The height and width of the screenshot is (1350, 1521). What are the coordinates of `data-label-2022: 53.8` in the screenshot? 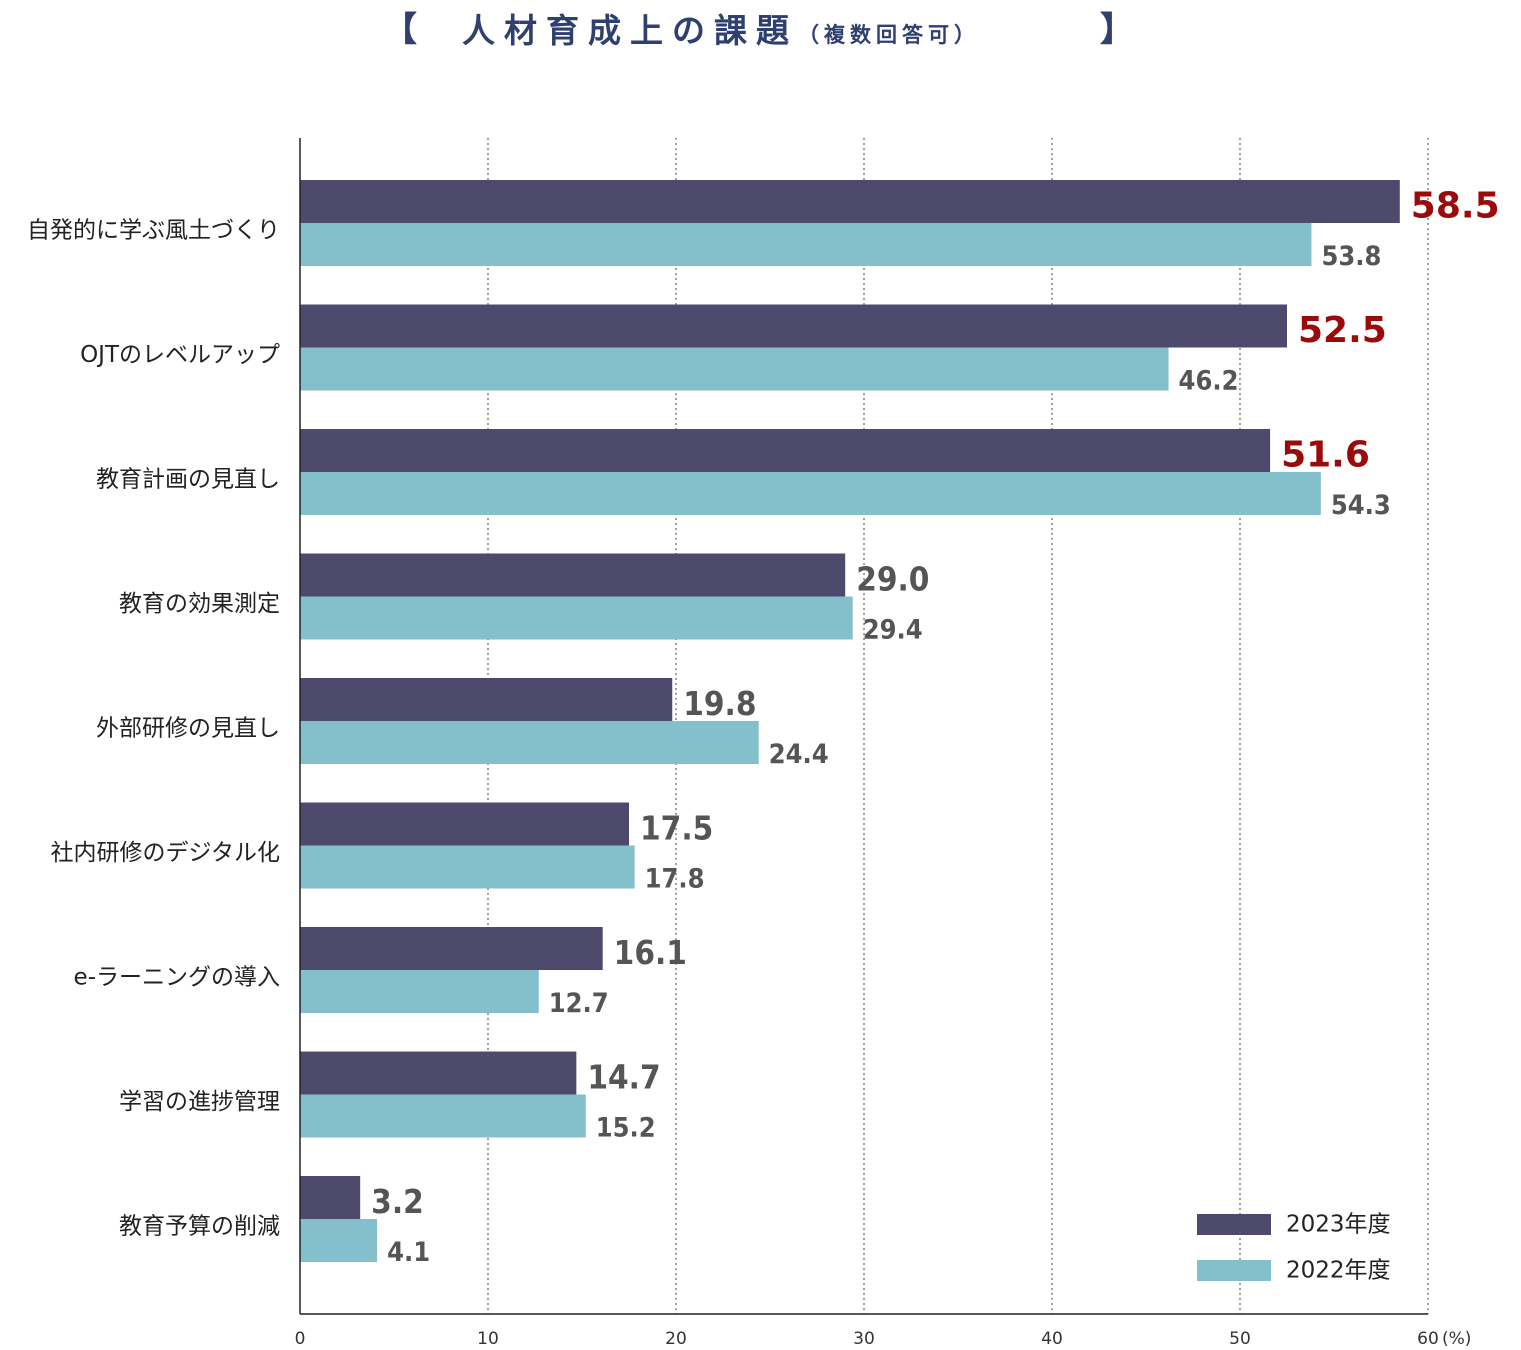 It's located at (1351, 256).